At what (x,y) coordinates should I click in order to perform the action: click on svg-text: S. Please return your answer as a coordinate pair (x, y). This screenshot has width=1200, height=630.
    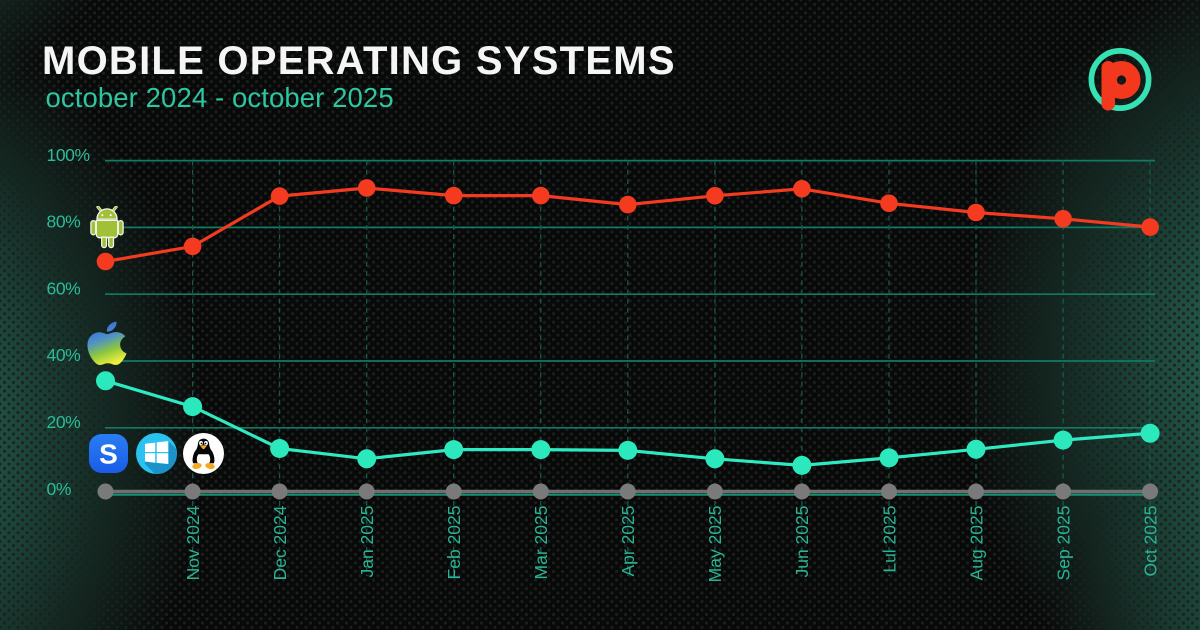
    Looking at the image, I should click on (108, 454).